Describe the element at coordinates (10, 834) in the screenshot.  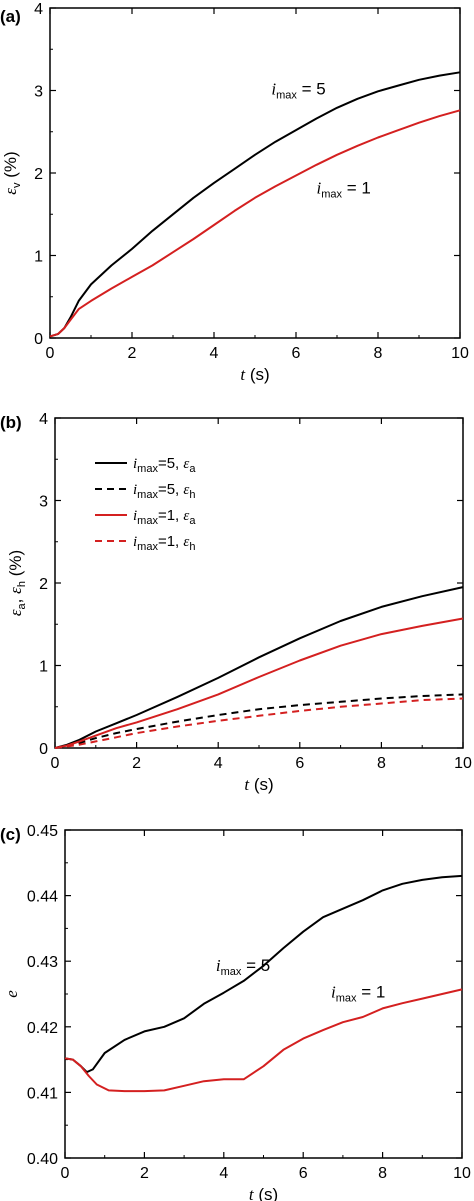
I see `panel-label: (c)` at that location.